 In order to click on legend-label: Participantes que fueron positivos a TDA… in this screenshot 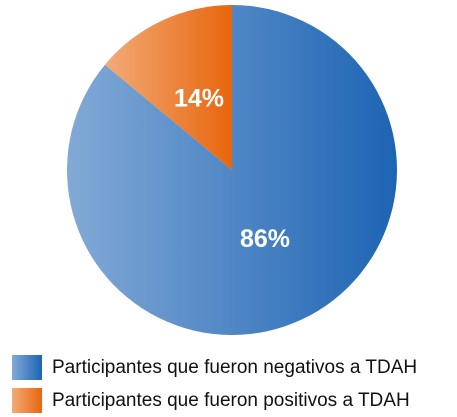, I will do `click(231, 400)`.